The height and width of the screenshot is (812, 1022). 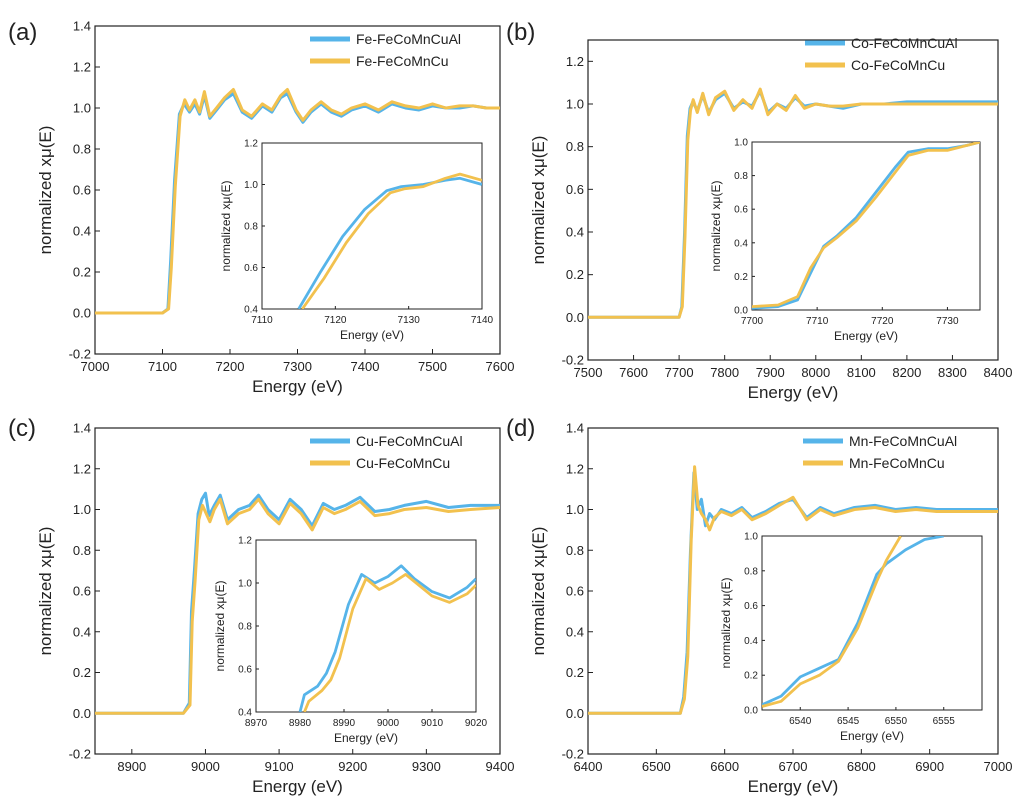 What do you see at coordinates (679, 372) in the screenshot?
I see `main-xtick-label: 7700` at bounding box center [679, 372].